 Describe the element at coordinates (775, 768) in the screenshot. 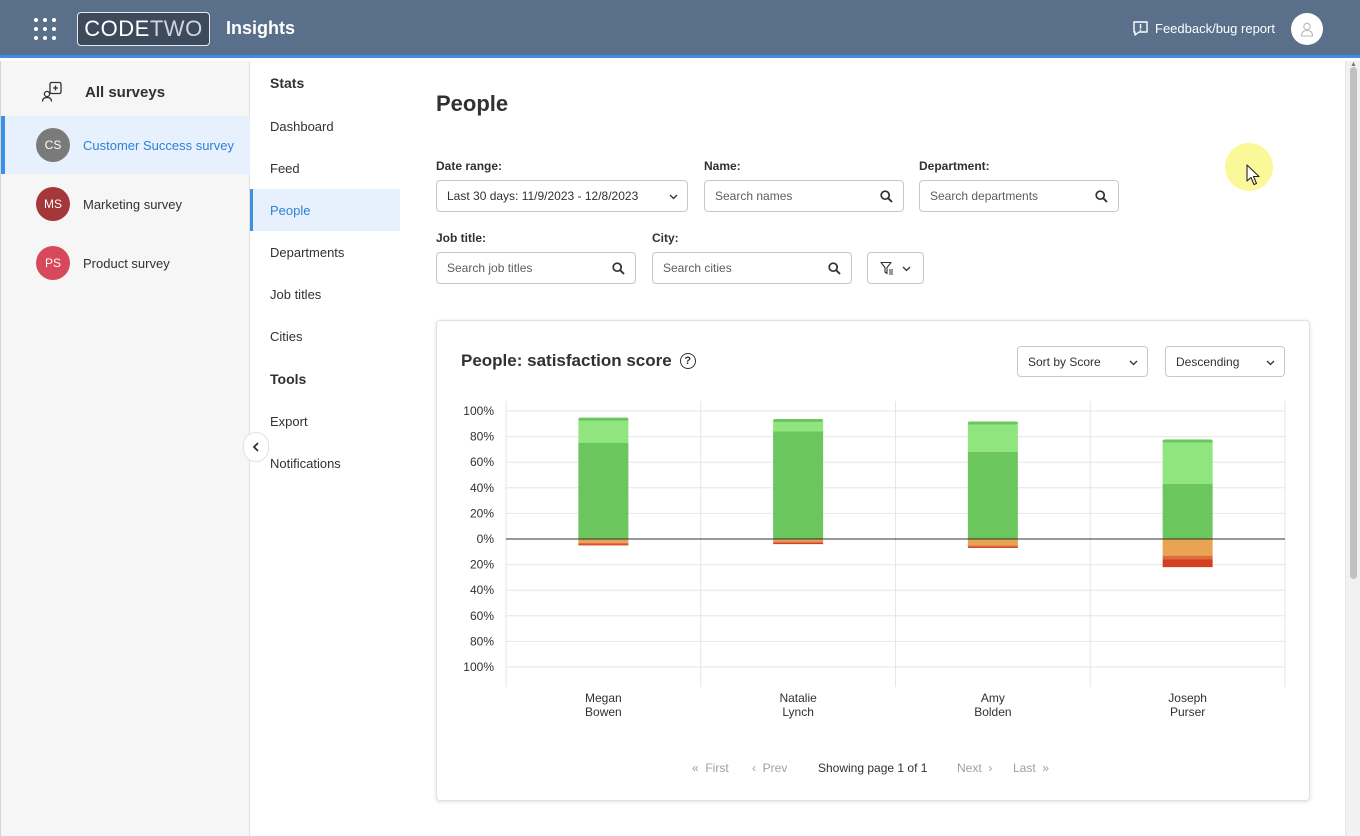

I see `pager-prev-label: Prev` at that location.